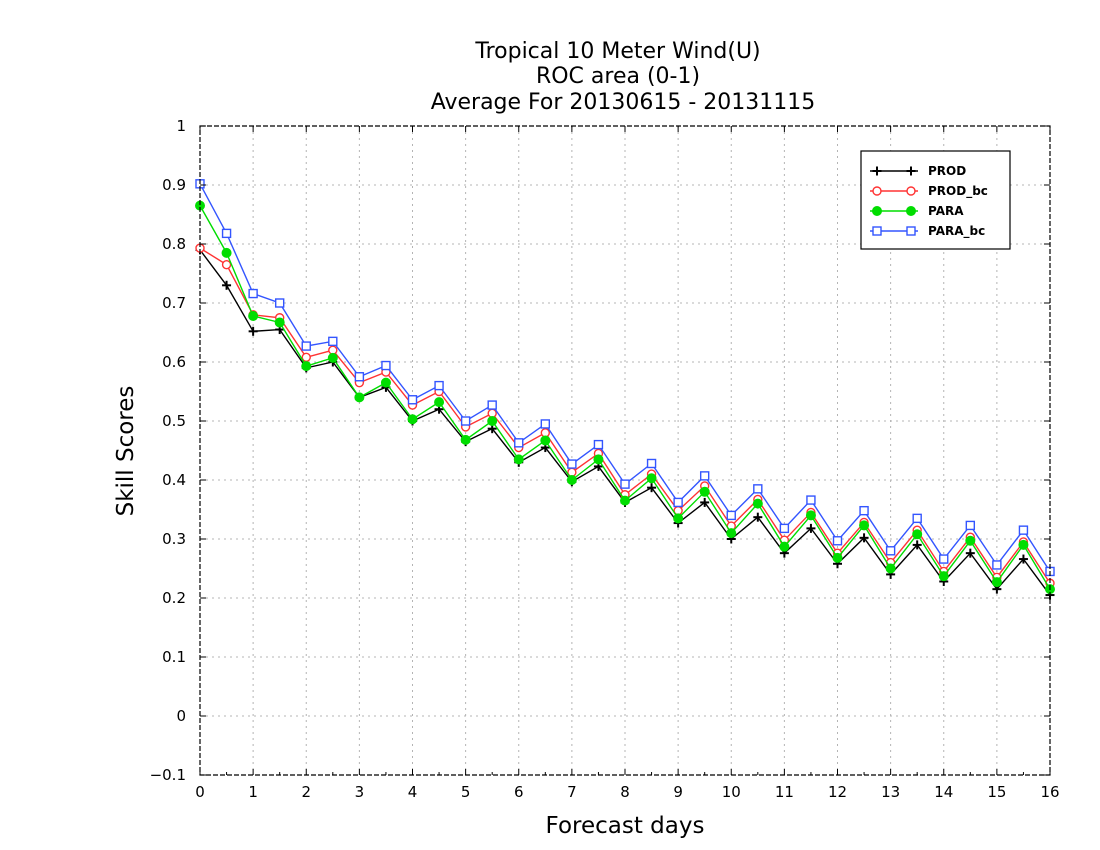 The width and height of the screenshot is (1100, 850). What do you see at coordinates (678, 792) in the screenshot?
I see `x-tick-label: 9` at bounding box center [678, 792].